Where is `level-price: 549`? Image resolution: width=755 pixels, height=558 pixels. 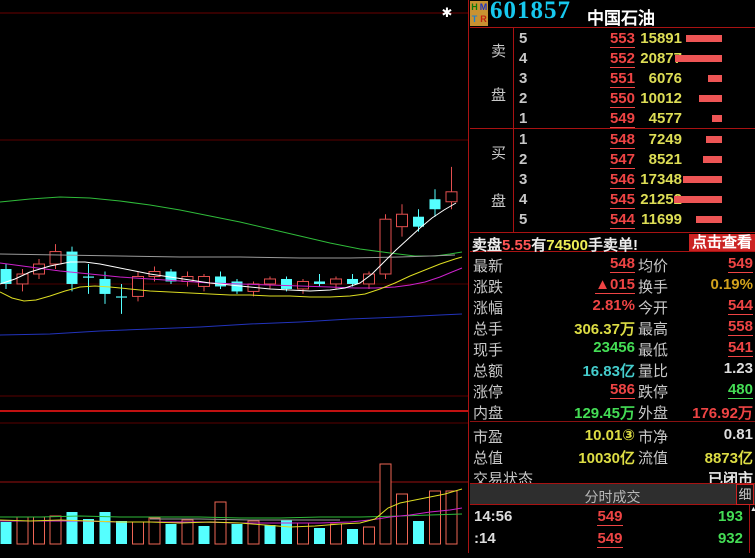
level-price: 549 is located at coordinates (622, 119).